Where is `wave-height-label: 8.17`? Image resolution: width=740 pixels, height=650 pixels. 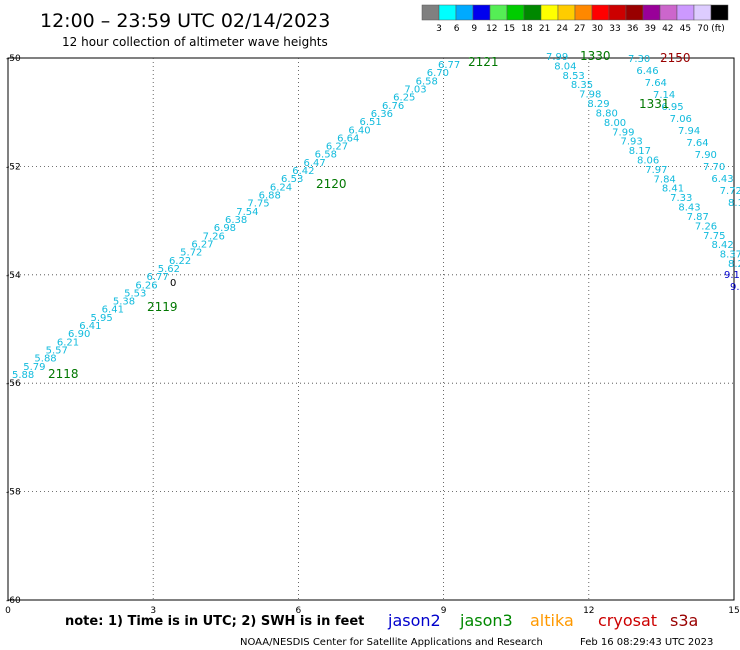 wave-height-label: 8.17 is located at coordinates (640, 151).